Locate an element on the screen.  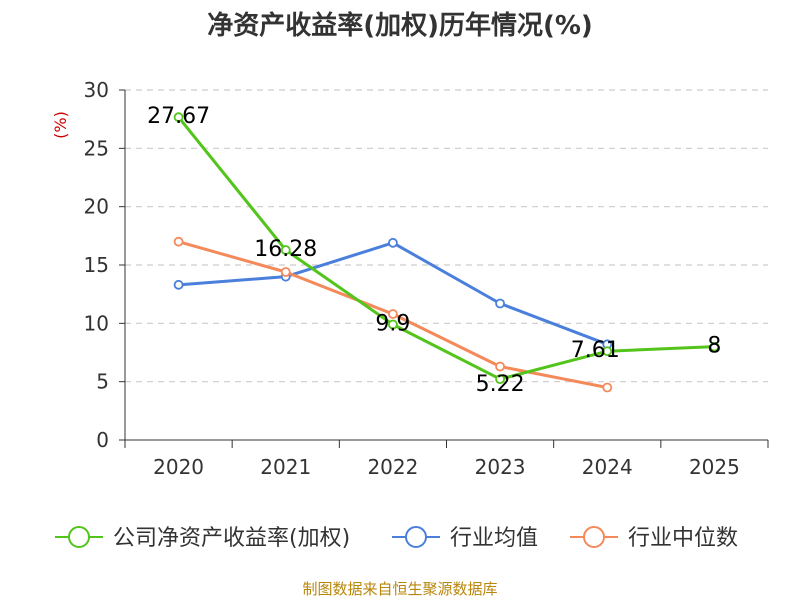
x-tick-label: 2022 is located at coordinates (392, 467).